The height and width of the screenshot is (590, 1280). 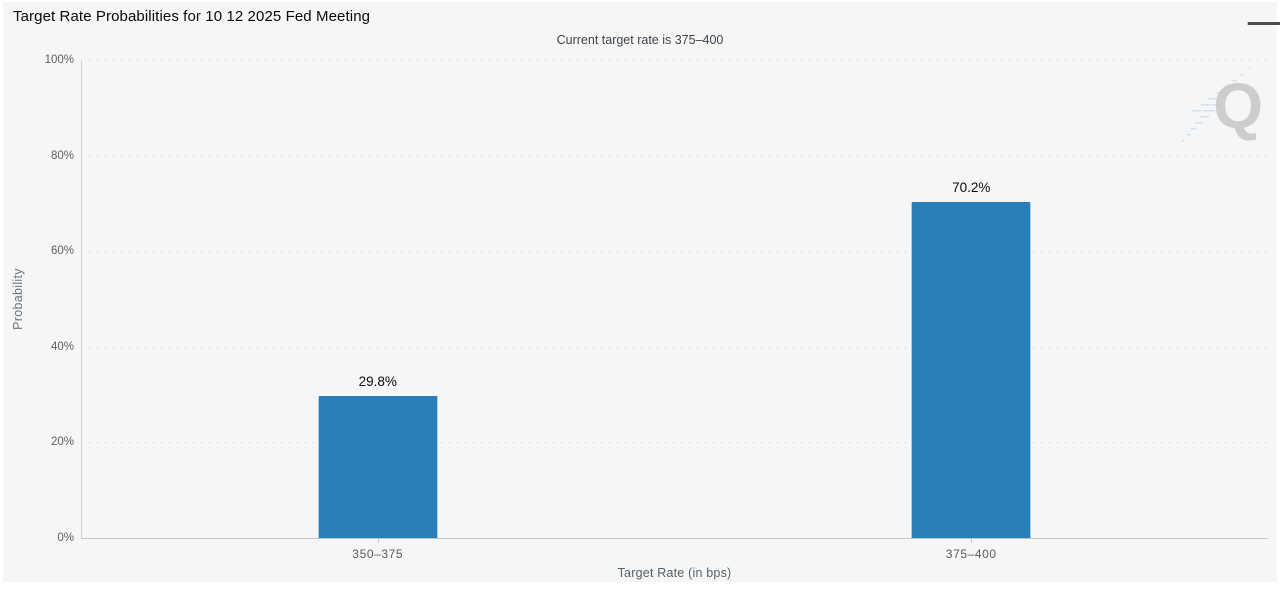 What do you see at coordinates (1263, 19) in the screenshot?
I see `hamburger-menu-icon` at bounding box center [1263, 19].